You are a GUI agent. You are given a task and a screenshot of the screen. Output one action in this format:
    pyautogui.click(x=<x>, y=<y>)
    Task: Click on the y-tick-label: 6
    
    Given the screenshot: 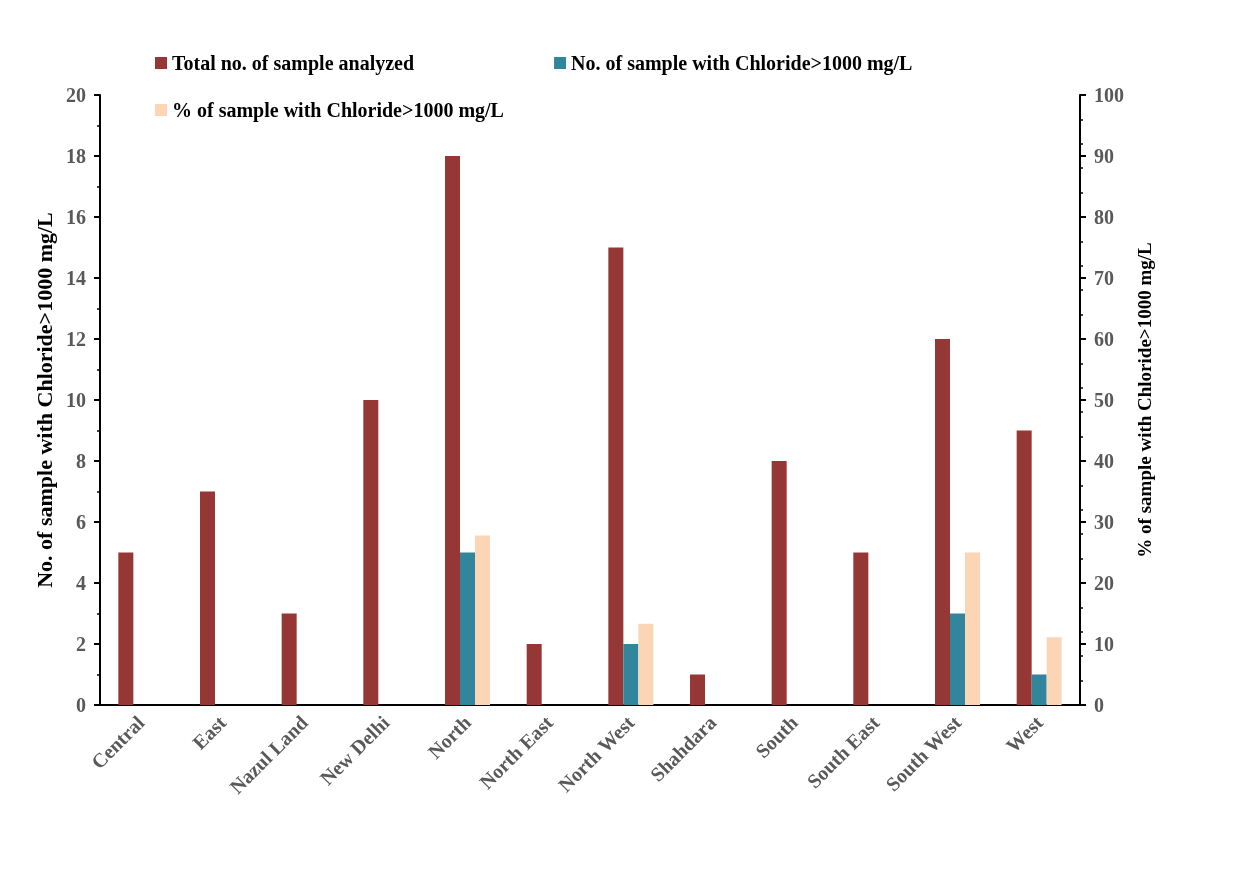 What is the action you would take?
    pyautogui.click(x=81, y=522)
    